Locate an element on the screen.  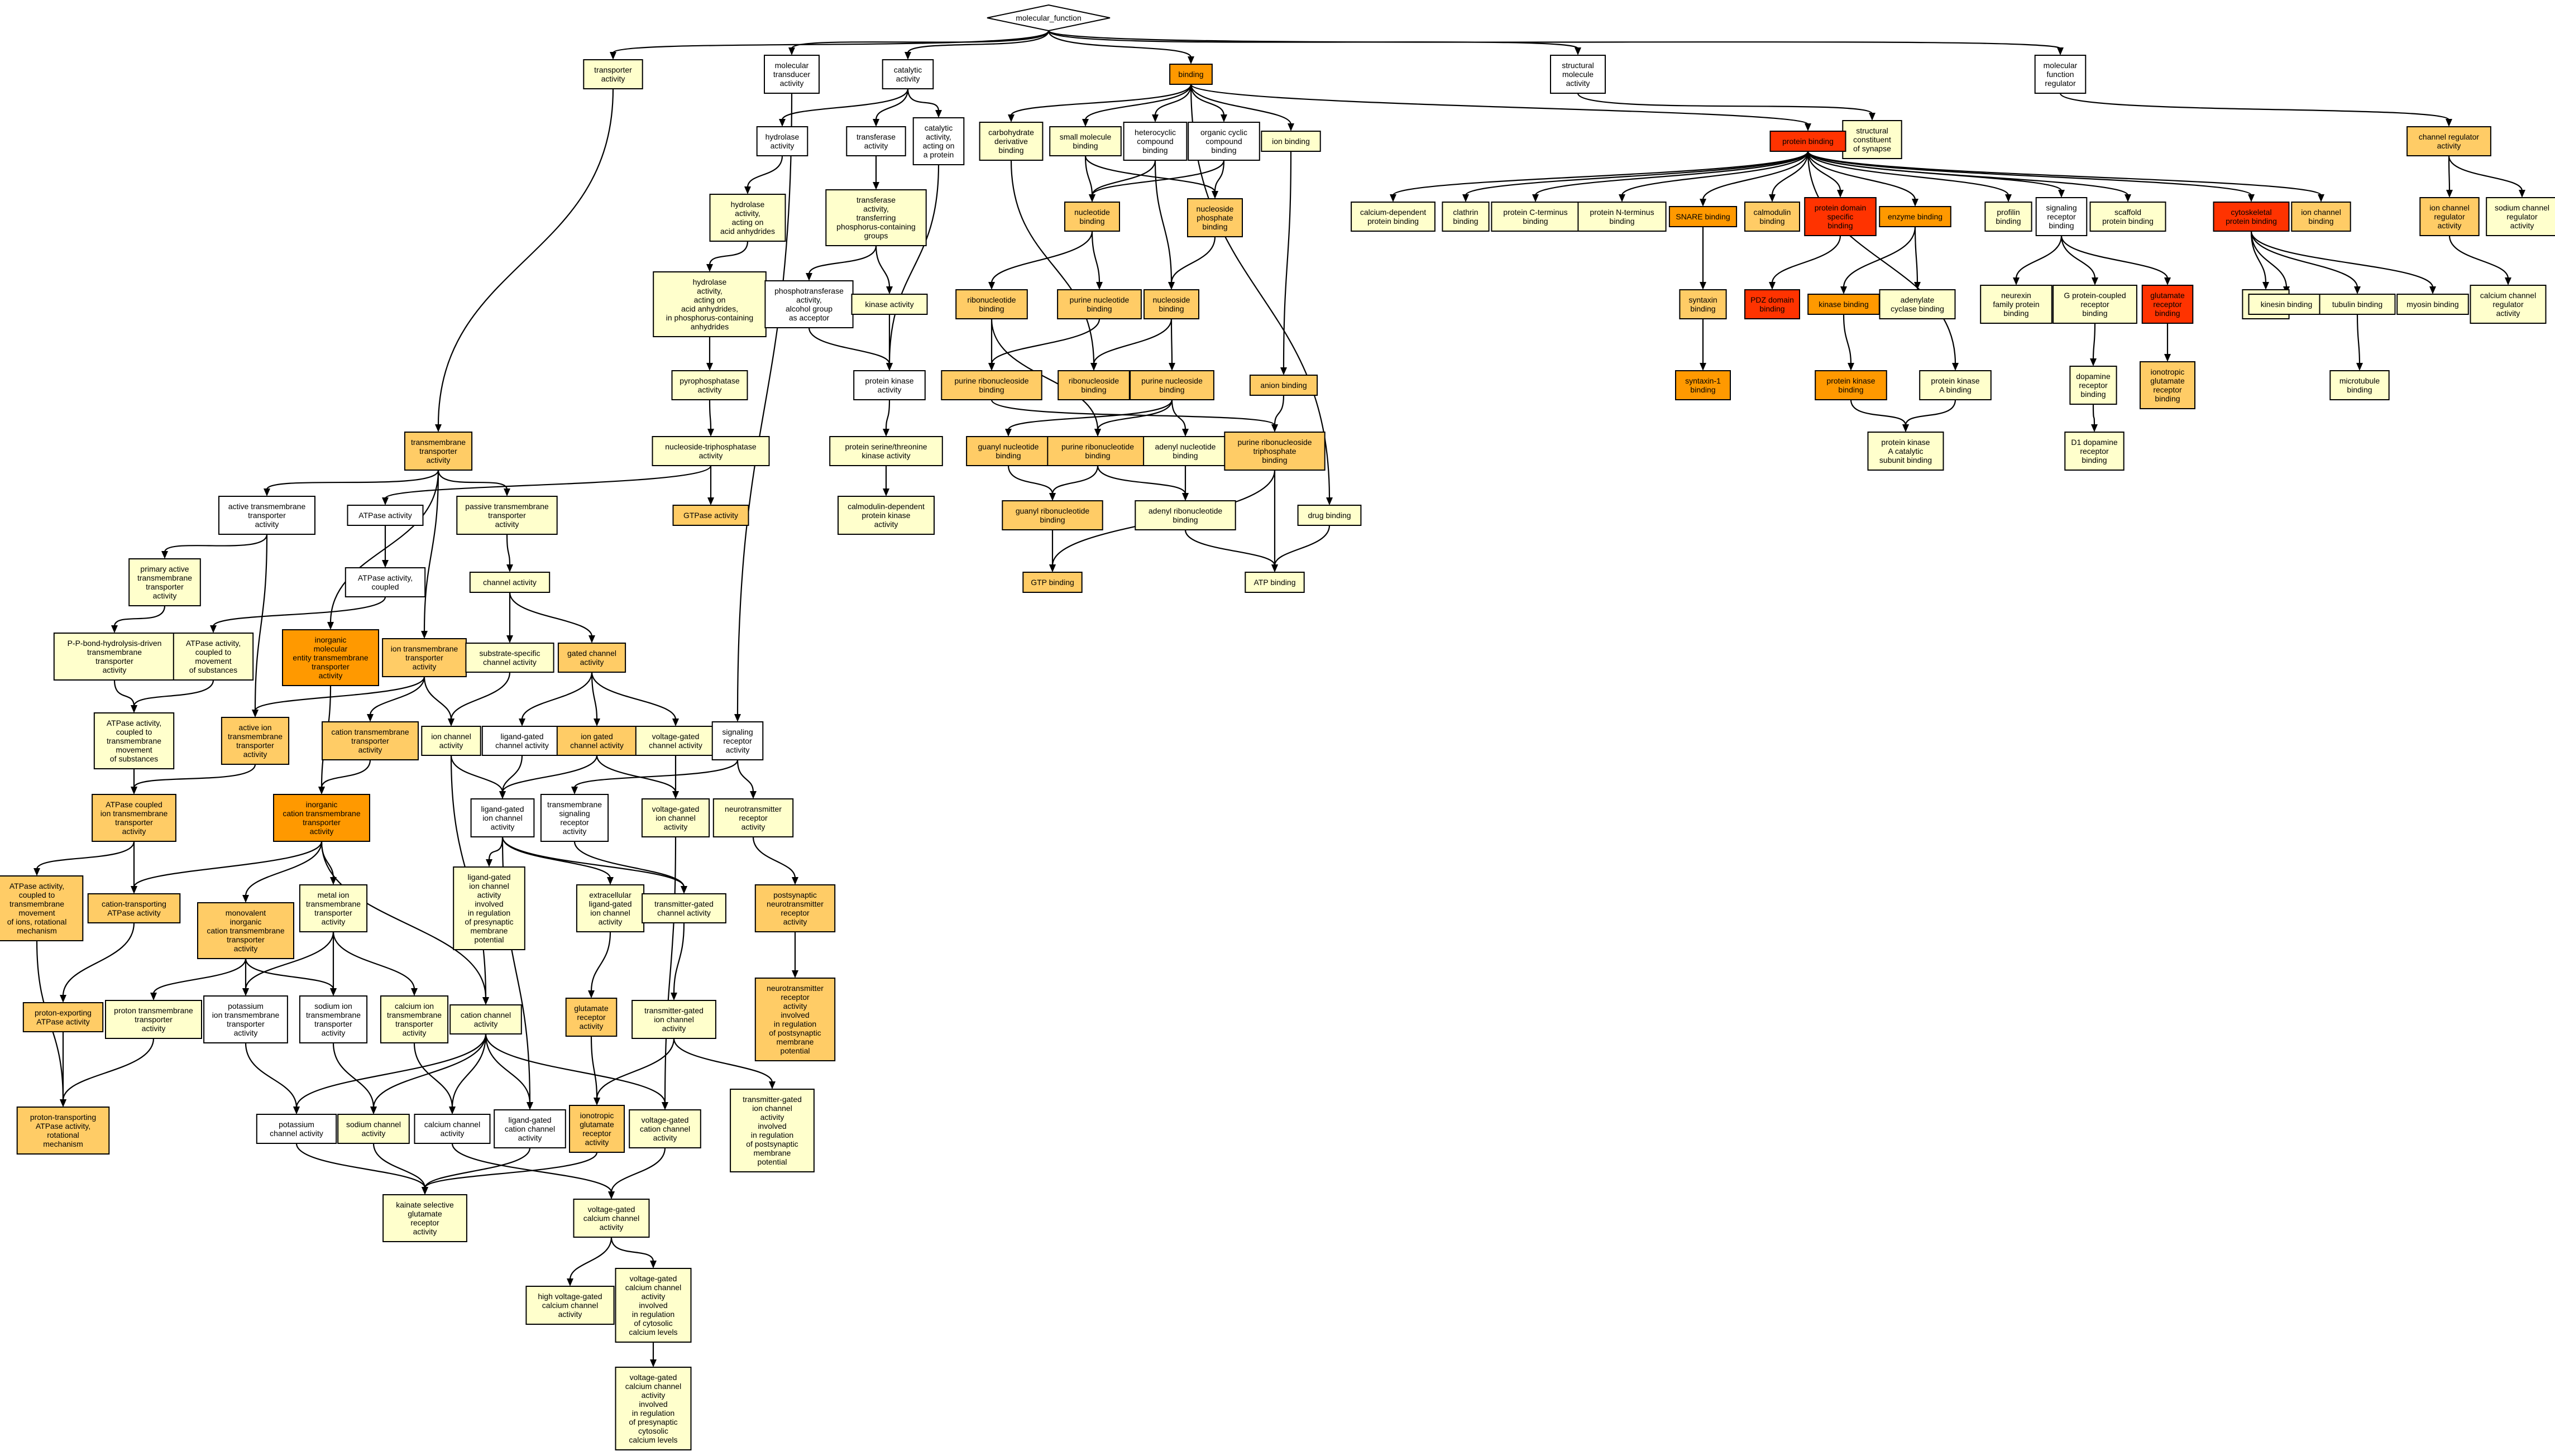
node-label-line: ATPase activity, is located at coordinates (36, 886).